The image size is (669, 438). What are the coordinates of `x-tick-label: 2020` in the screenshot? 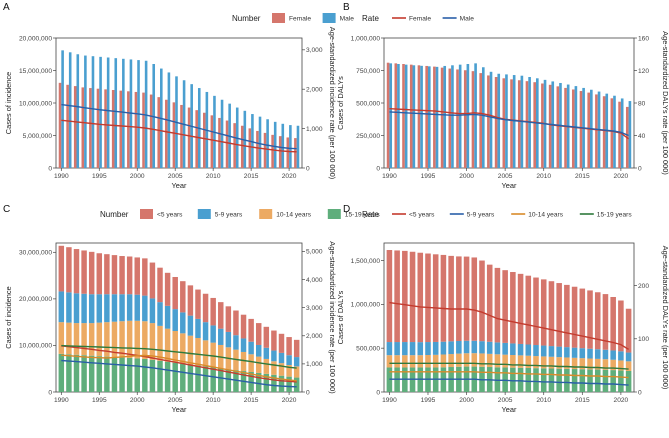 It's located at (621, 176).